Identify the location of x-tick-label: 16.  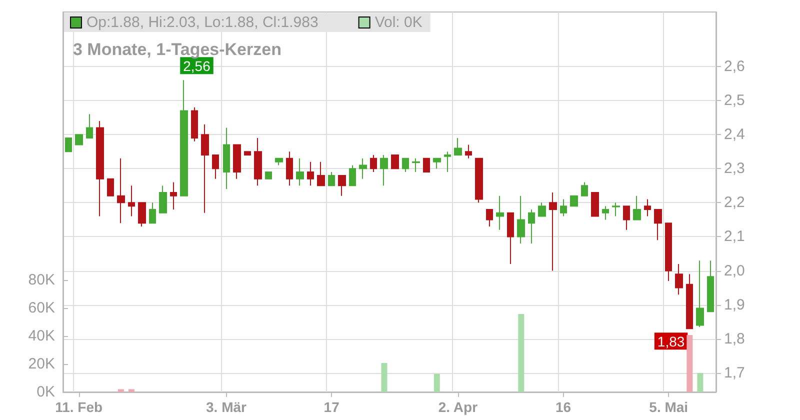
(563, 407).